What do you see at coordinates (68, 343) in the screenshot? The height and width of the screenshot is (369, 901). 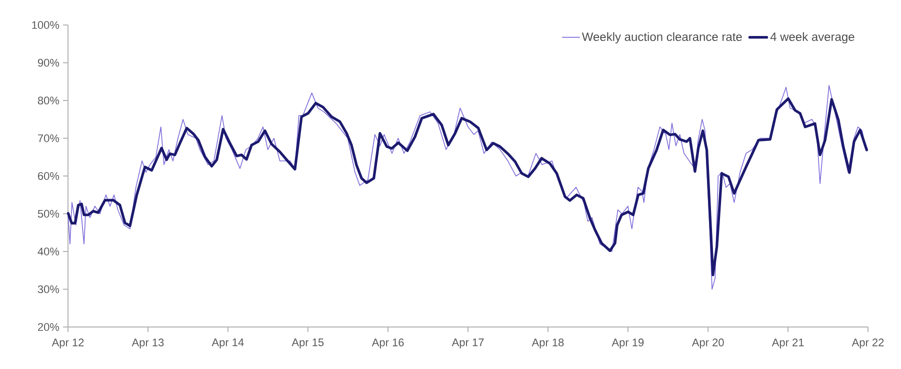 I see `x-tick-label: Apr 12` at bounding box center [68, 343].